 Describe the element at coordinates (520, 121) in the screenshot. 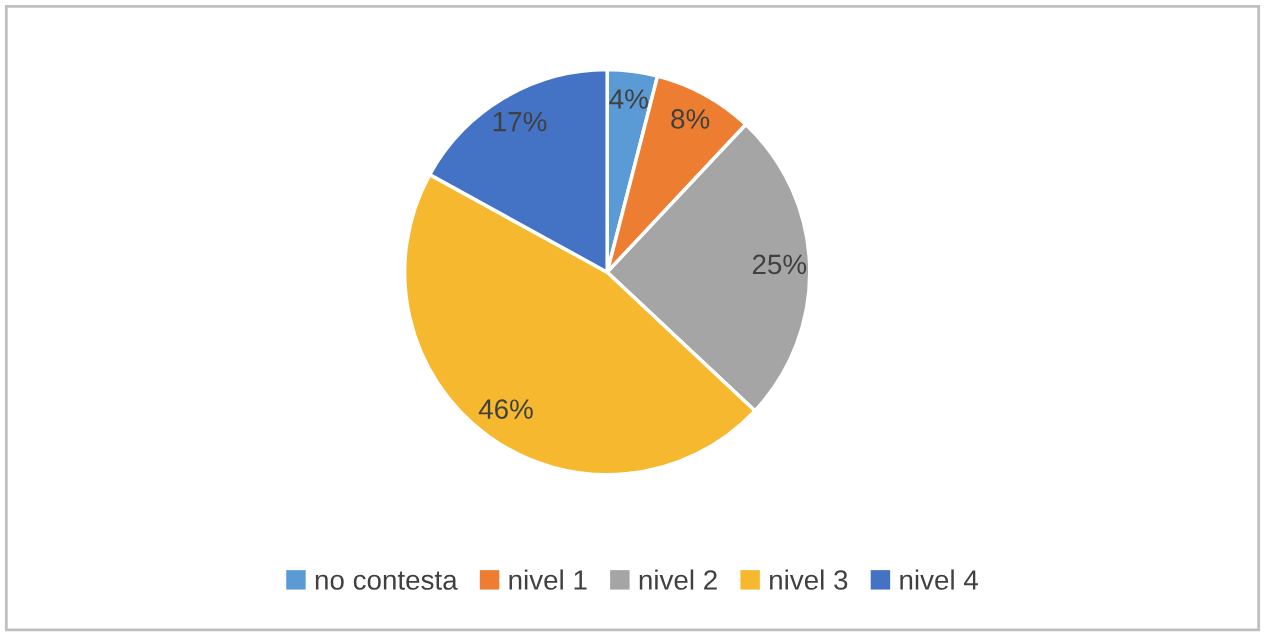

I see `data-label: 17%` at that location.